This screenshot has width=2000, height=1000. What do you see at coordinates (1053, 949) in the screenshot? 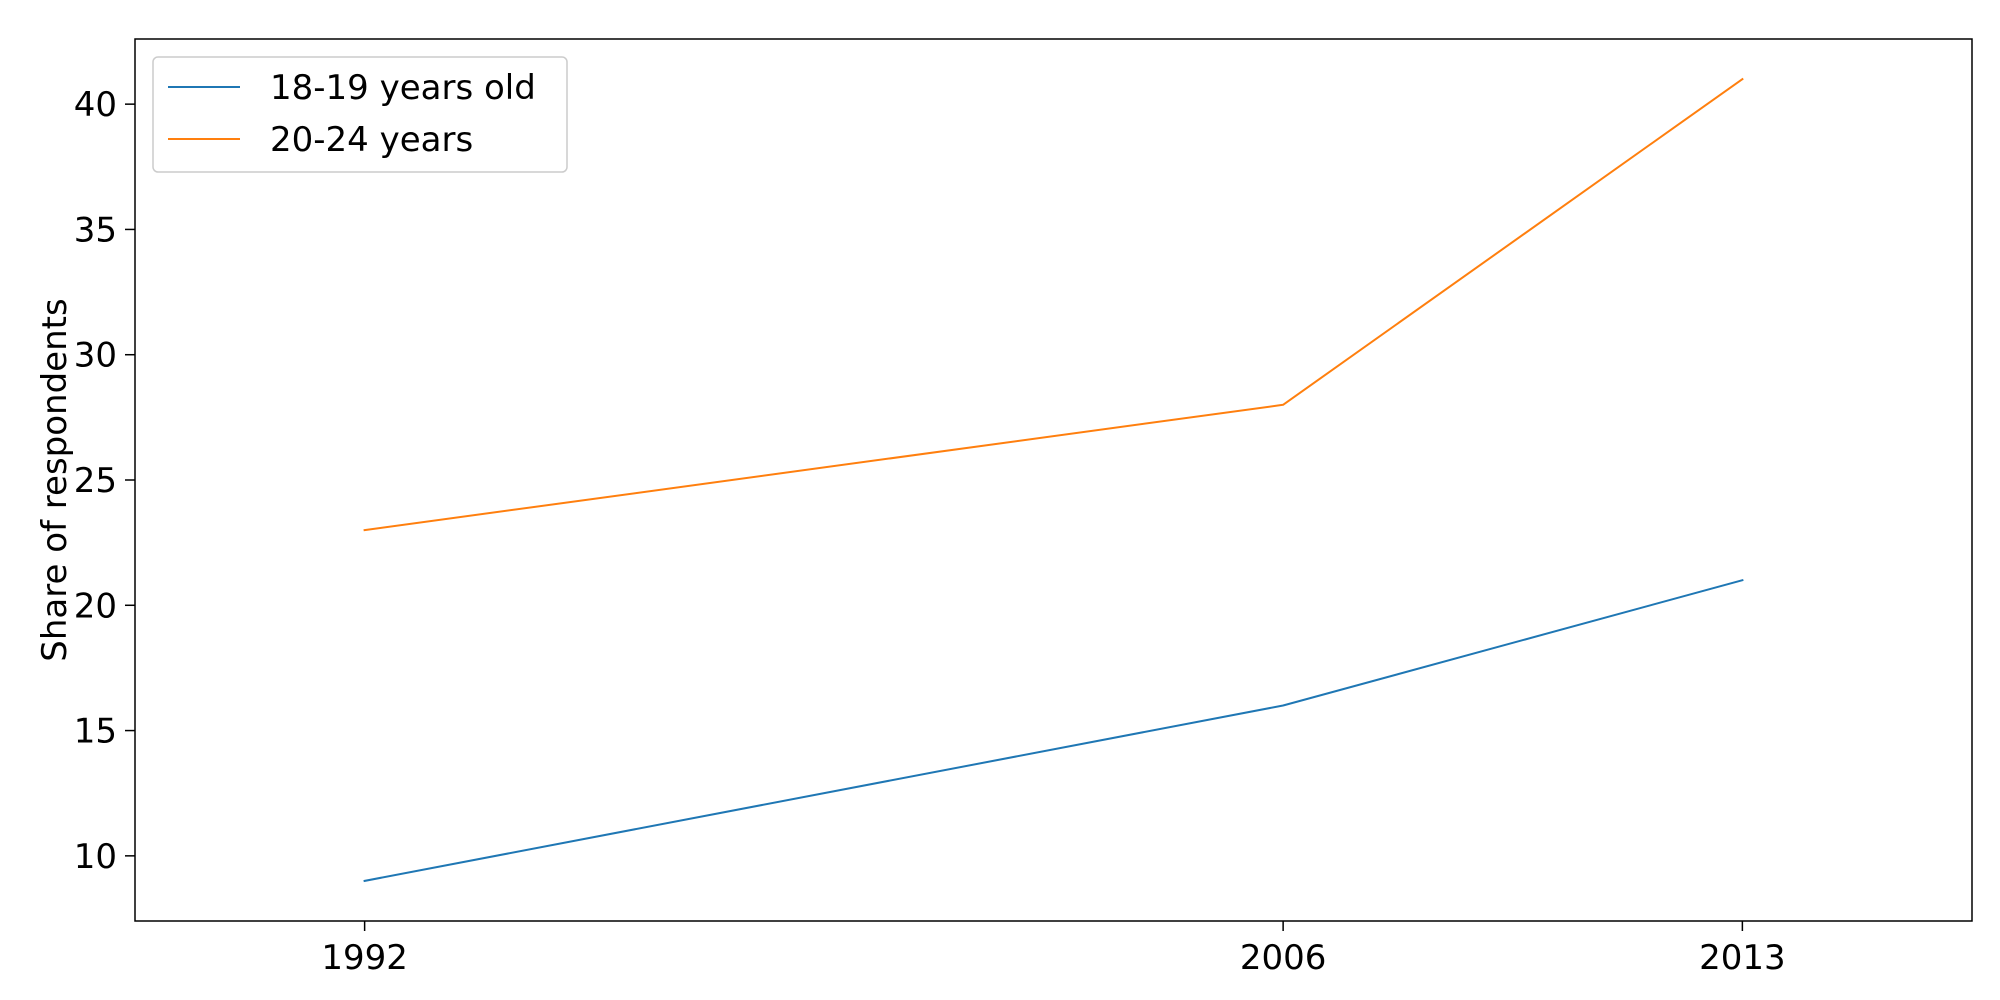
I see `x-axis: 1992 2006 2013` at bounding box center [1053, 949].